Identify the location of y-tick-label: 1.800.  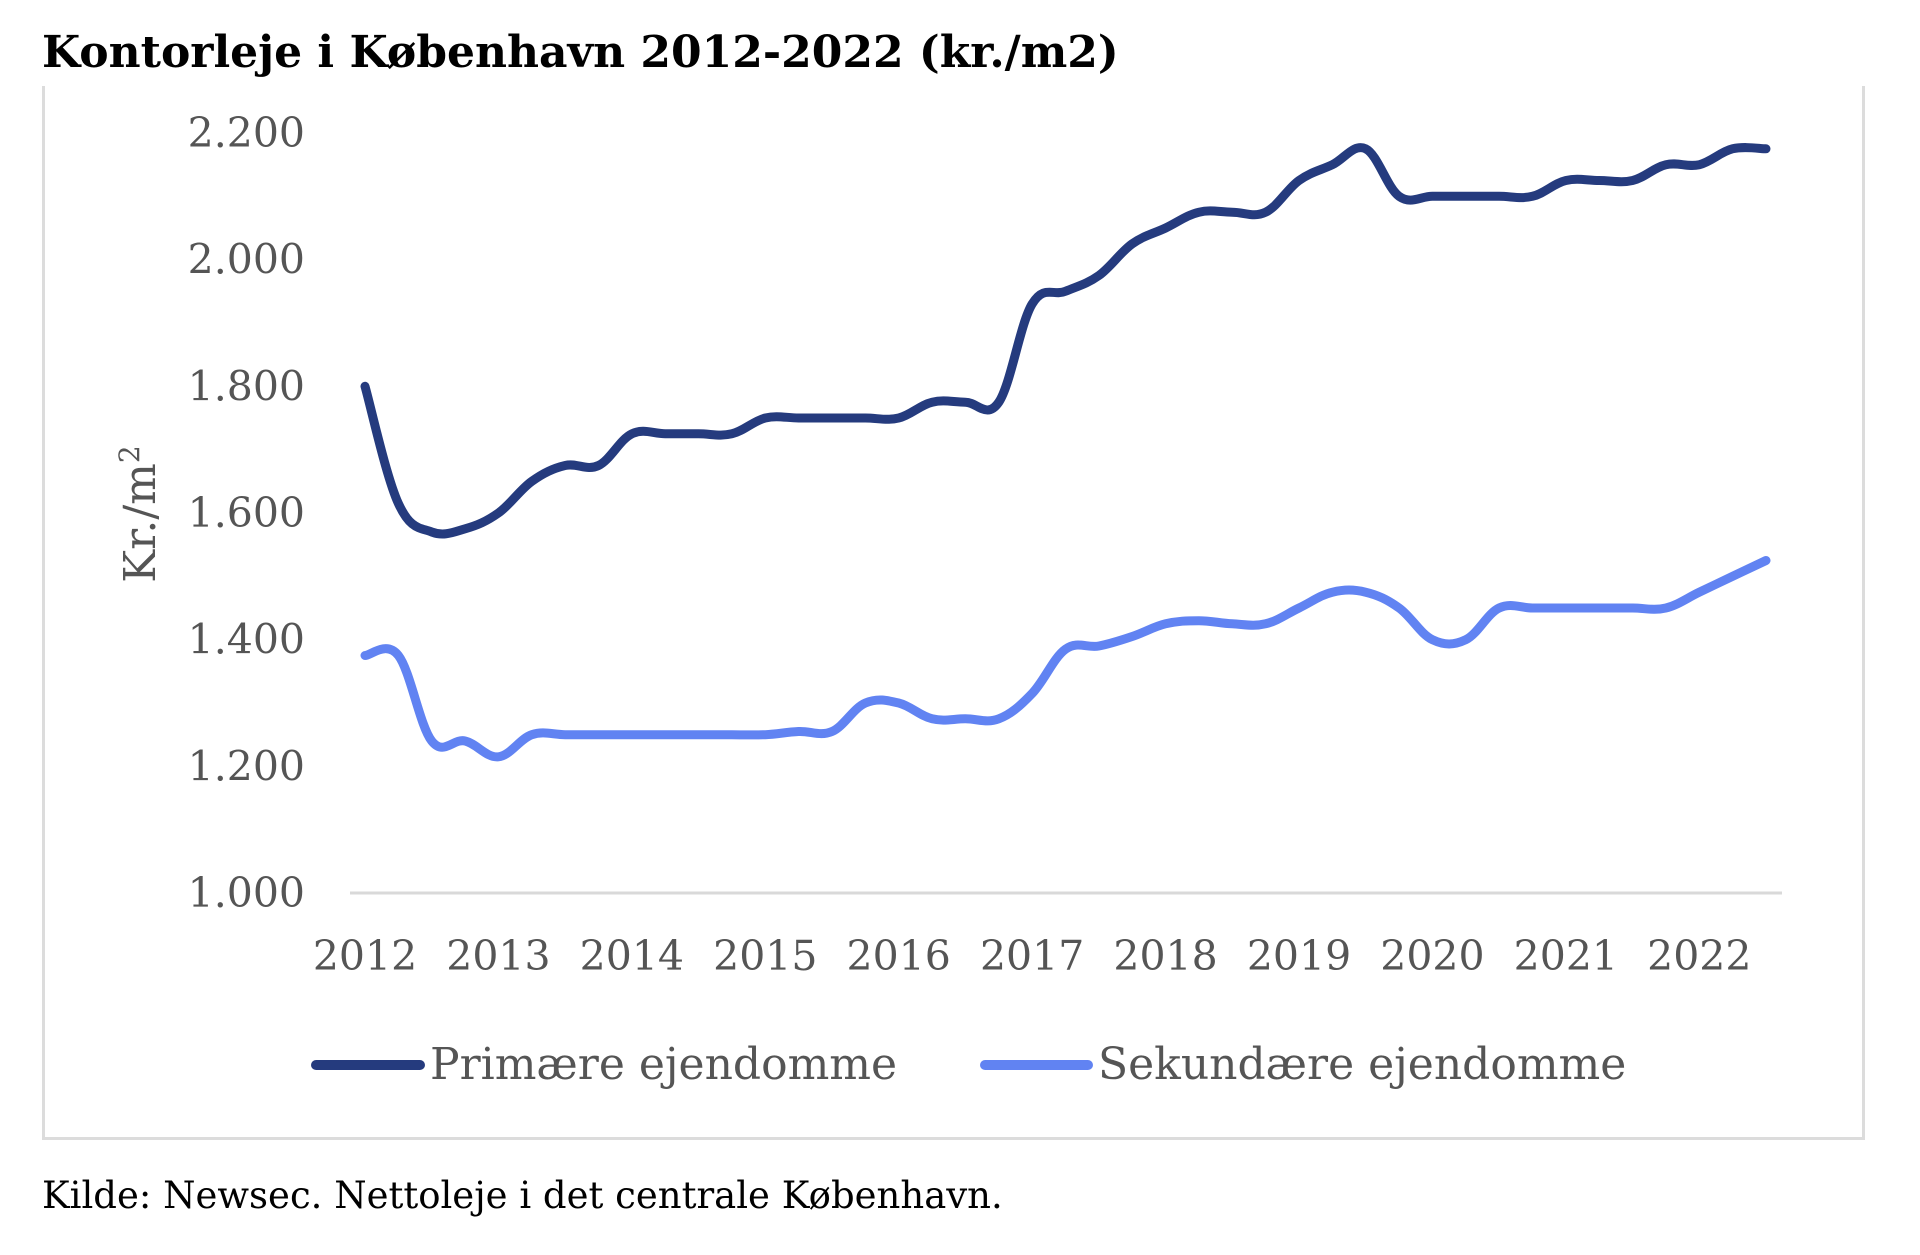
(246, 386).